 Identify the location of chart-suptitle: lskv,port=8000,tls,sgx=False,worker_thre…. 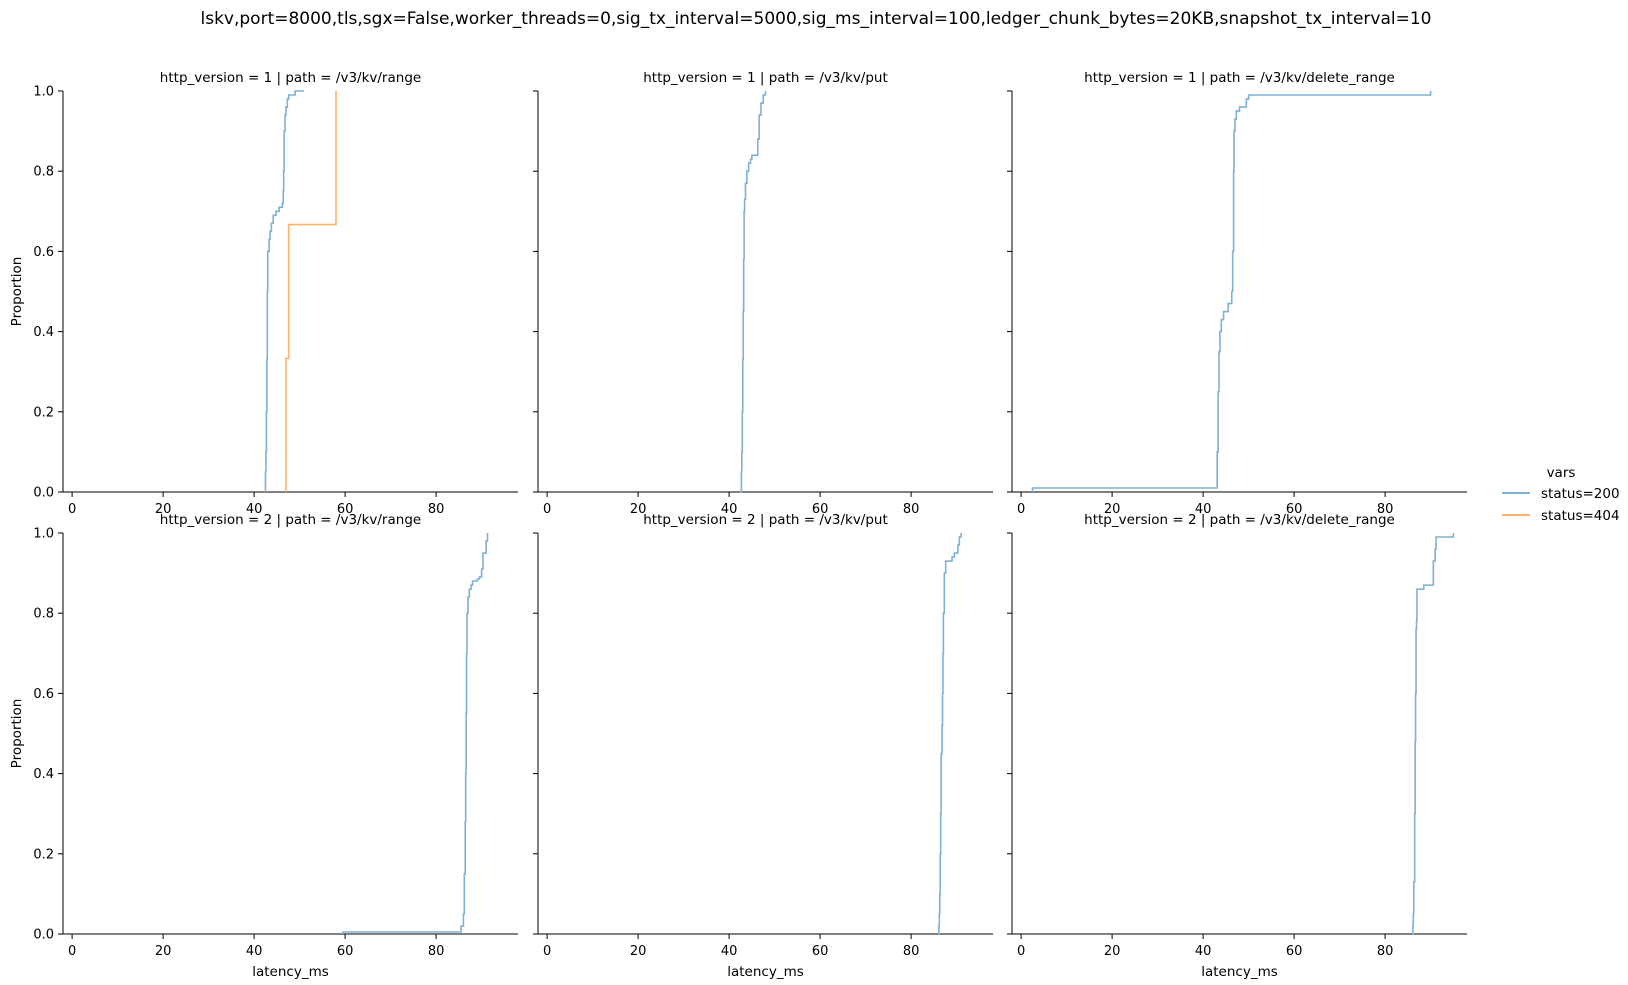
(816, 19).